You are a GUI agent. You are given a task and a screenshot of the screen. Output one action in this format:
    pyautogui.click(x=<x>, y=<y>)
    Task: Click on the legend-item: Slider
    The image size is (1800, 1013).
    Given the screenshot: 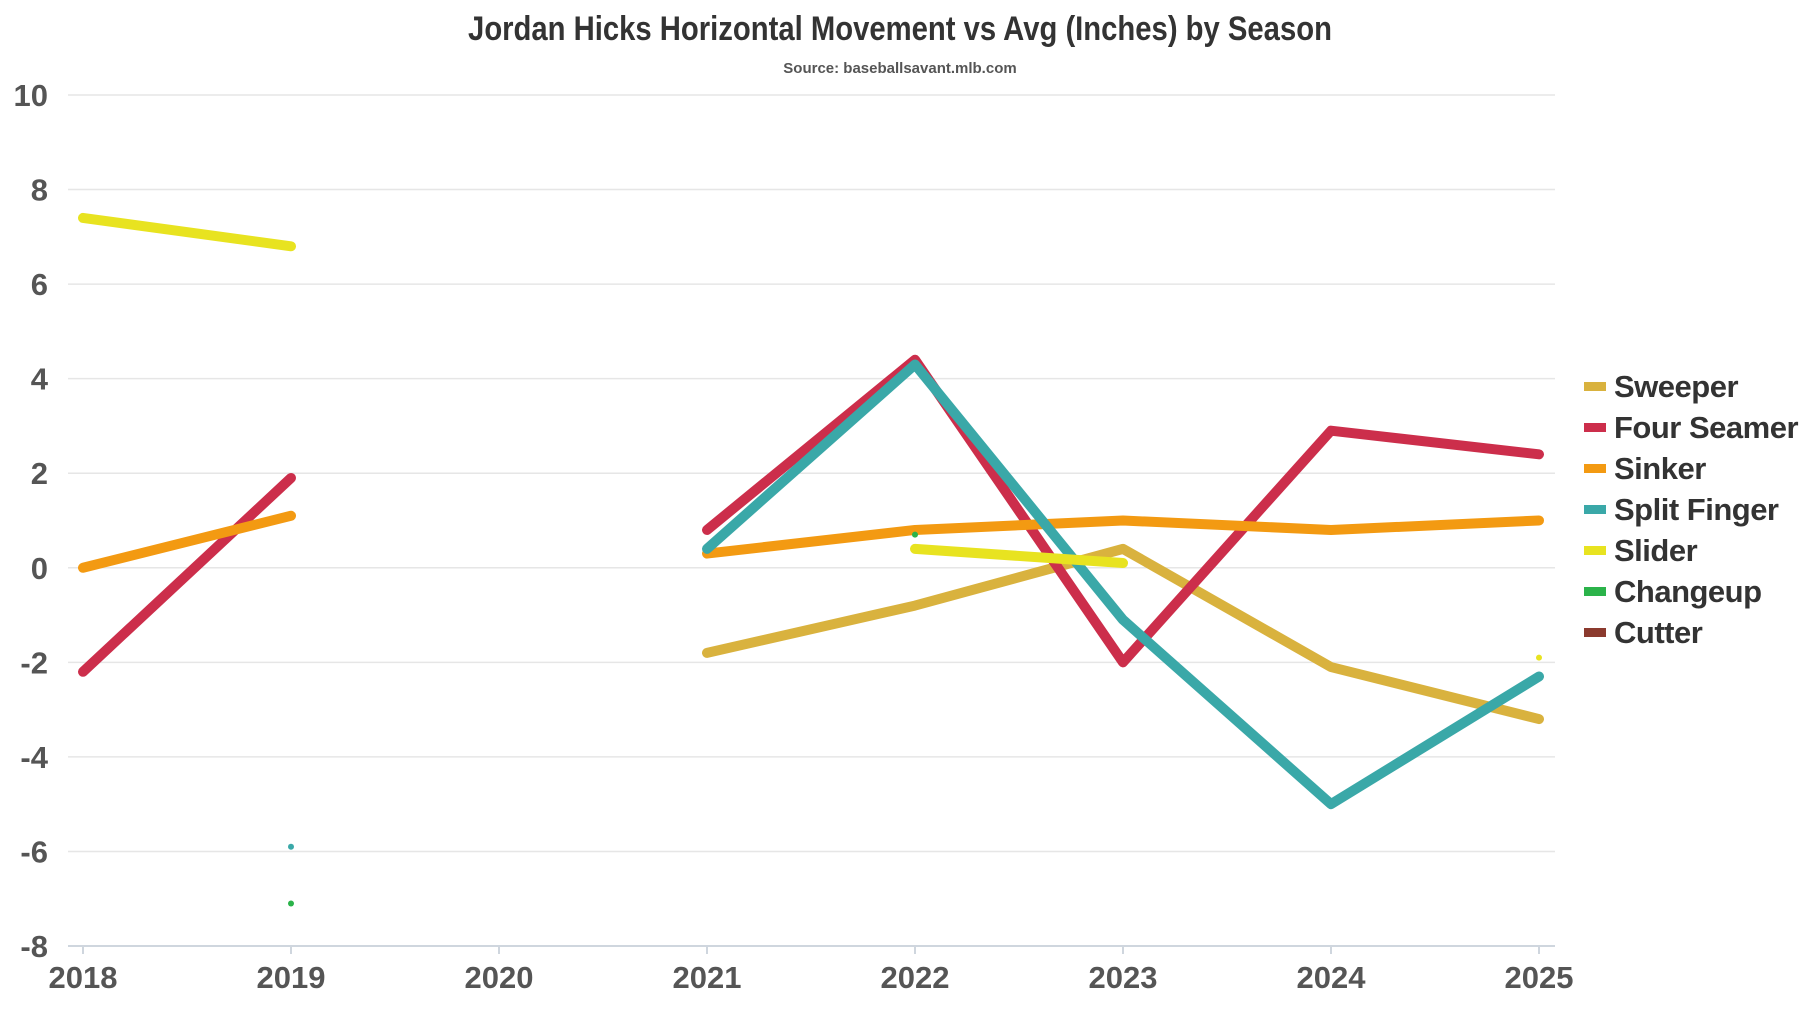 What is the action you would take?
    pyautogui.click(x=1691, y=550)
    